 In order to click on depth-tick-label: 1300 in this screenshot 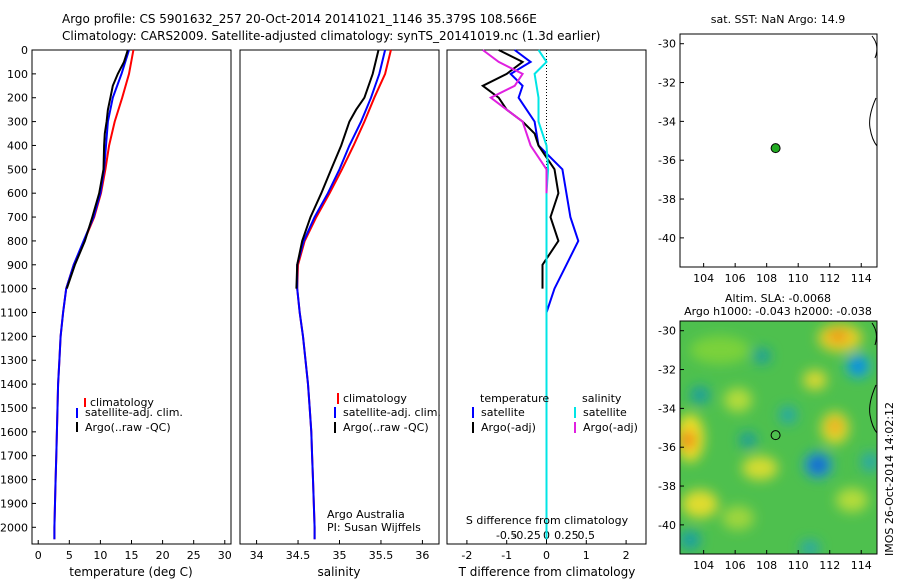, I will do `click(14, 360)`.